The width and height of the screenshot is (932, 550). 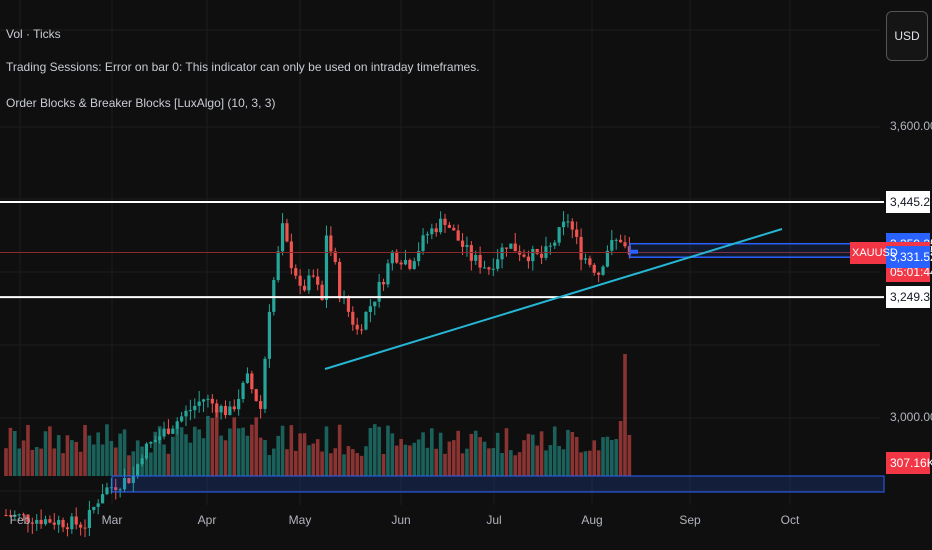 I want to click on time-label-jul: Jul, so click(x=493, y=520).